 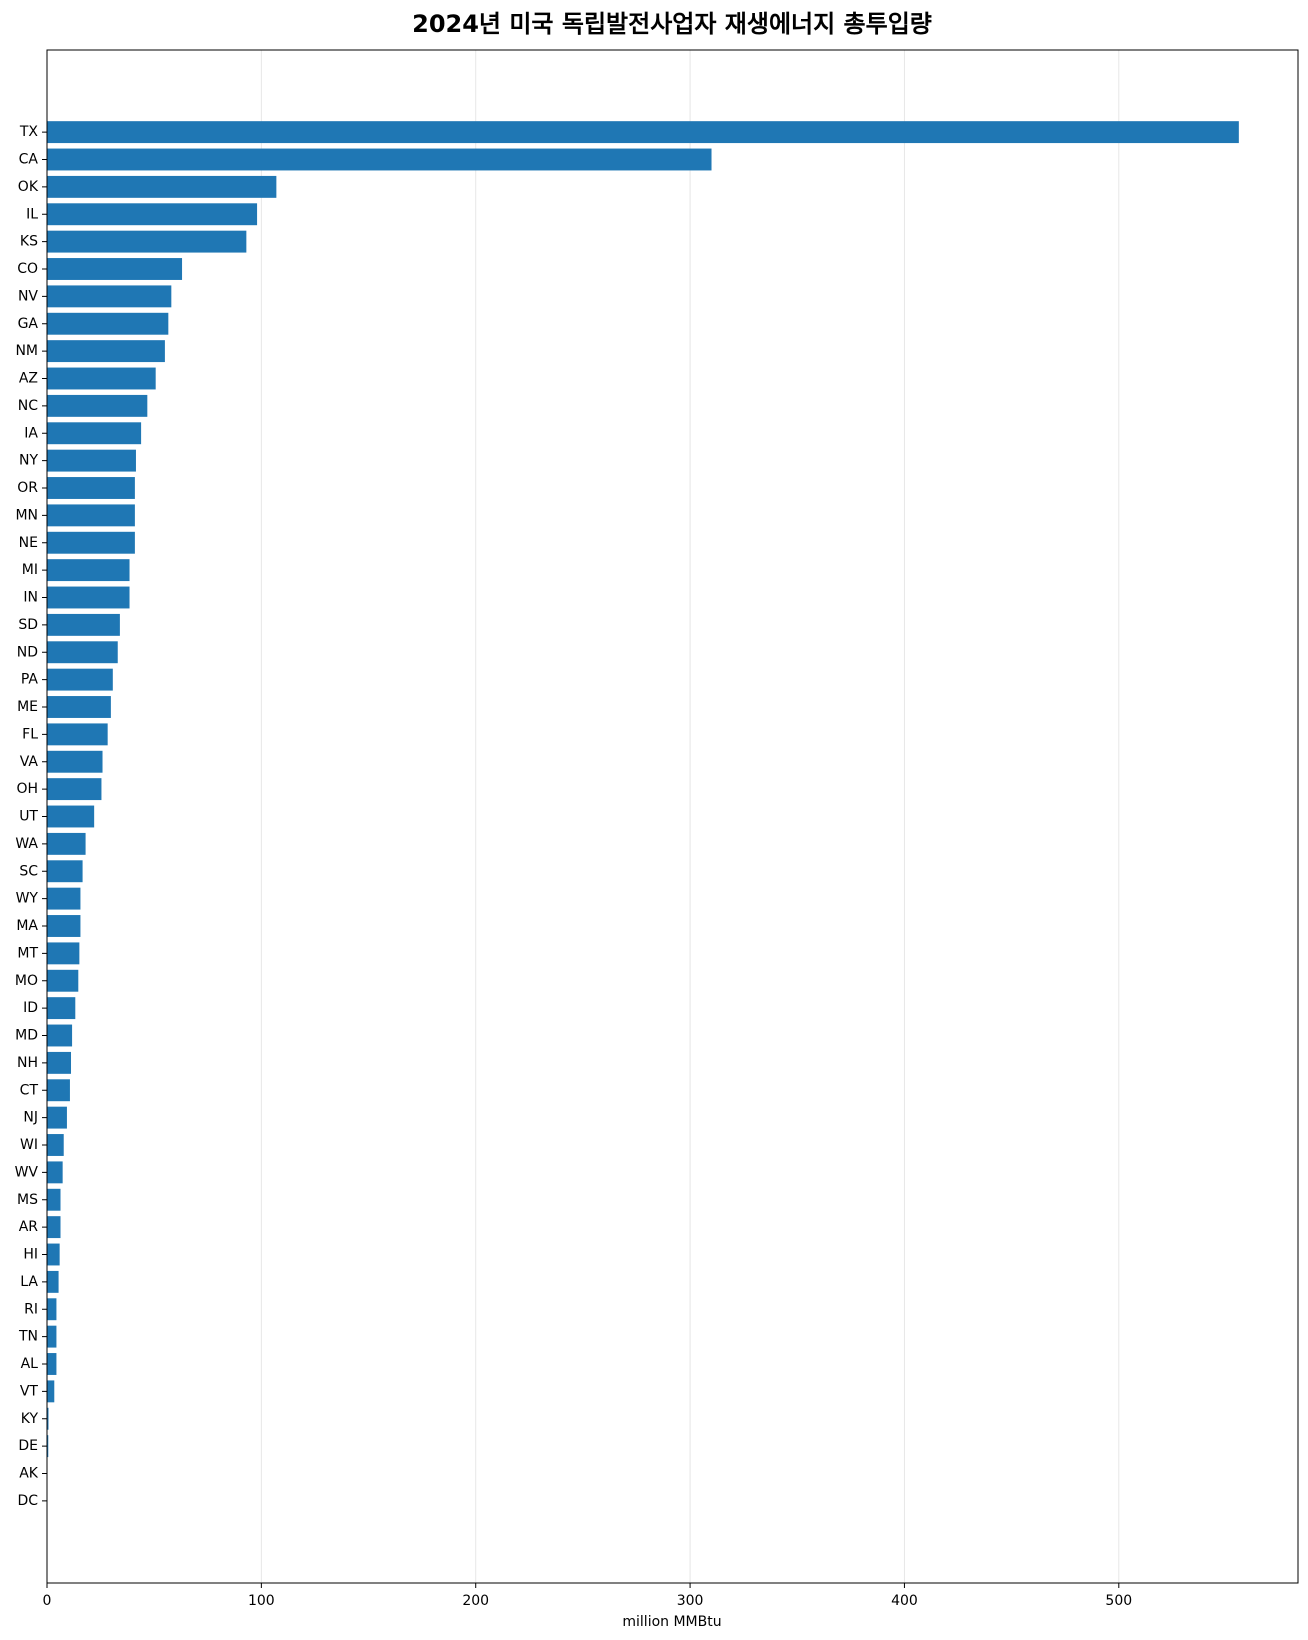 What do you see at coordinates (27, 488) in the screenshot?
I see `y-tick-label: OR` at bounding box center [27, 488].